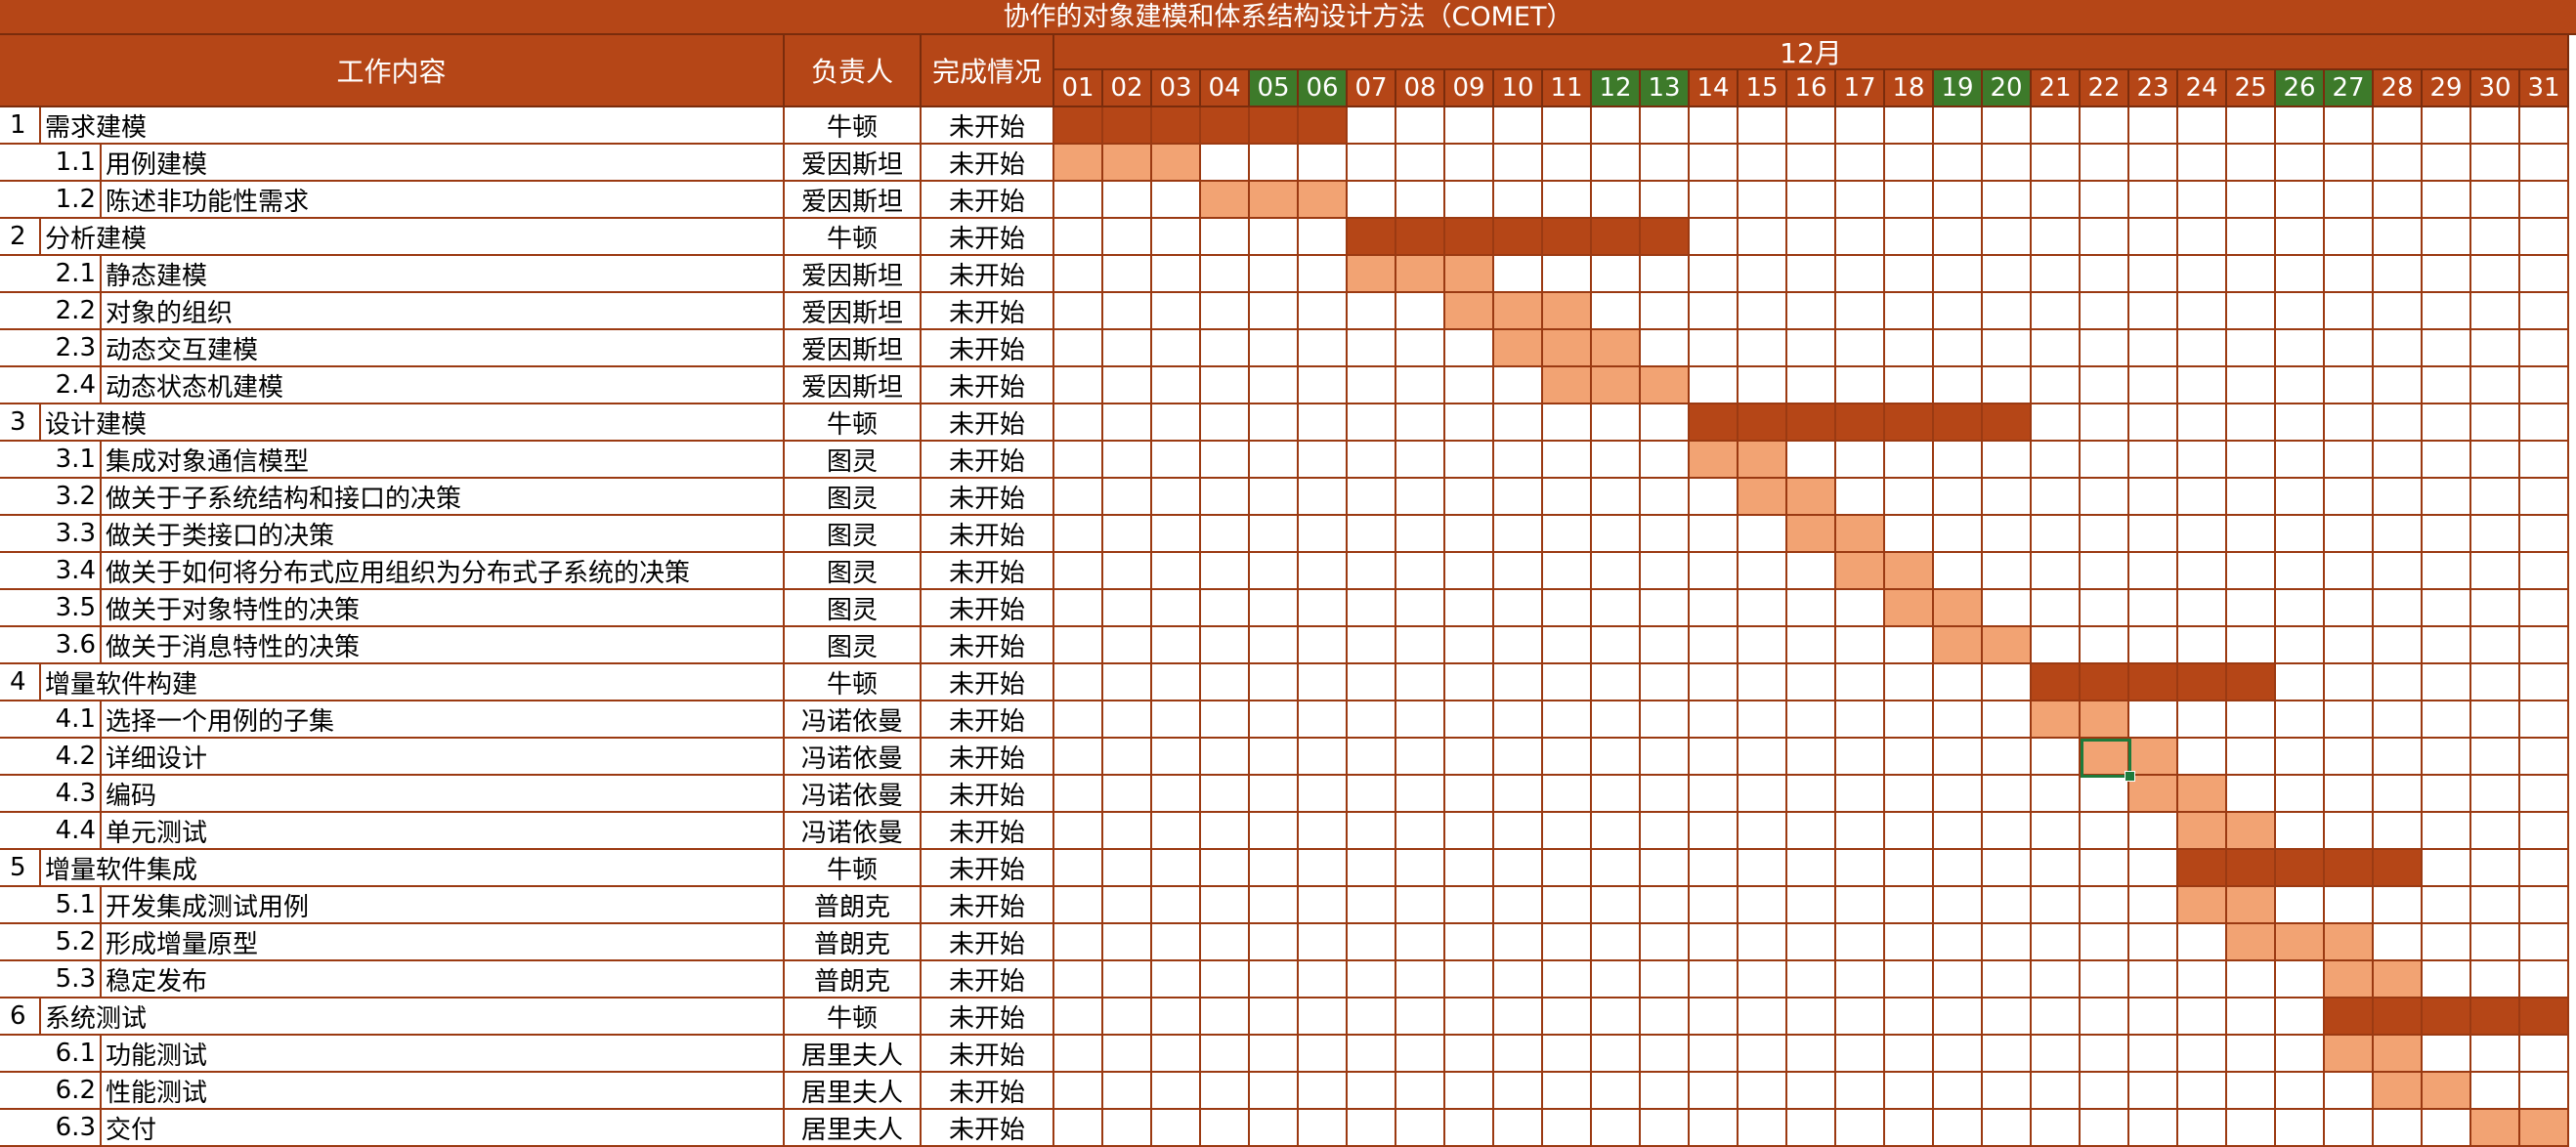  Describe the element at coordinates (443, 385) in the screenshot. I see `task-name: 动态状态机建模` at that location.